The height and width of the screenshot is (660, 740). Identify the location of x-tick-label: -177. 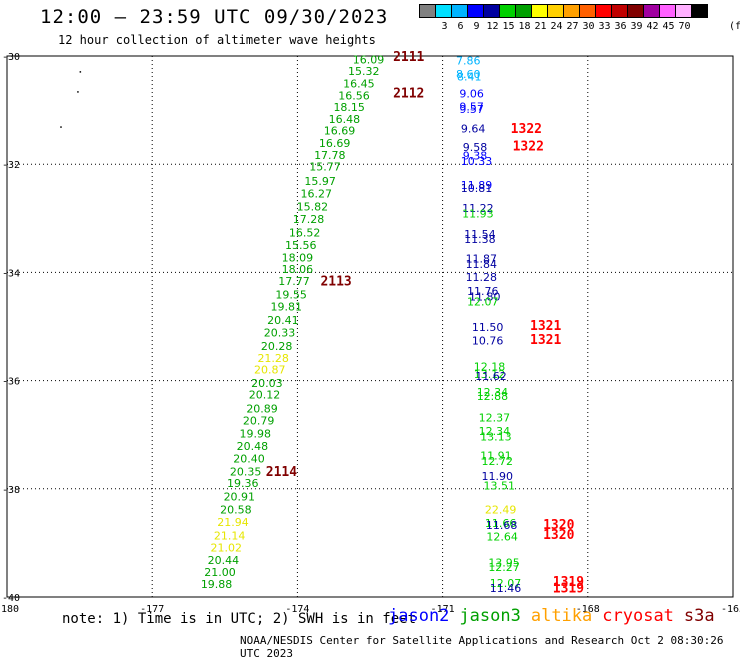
(152, 609).